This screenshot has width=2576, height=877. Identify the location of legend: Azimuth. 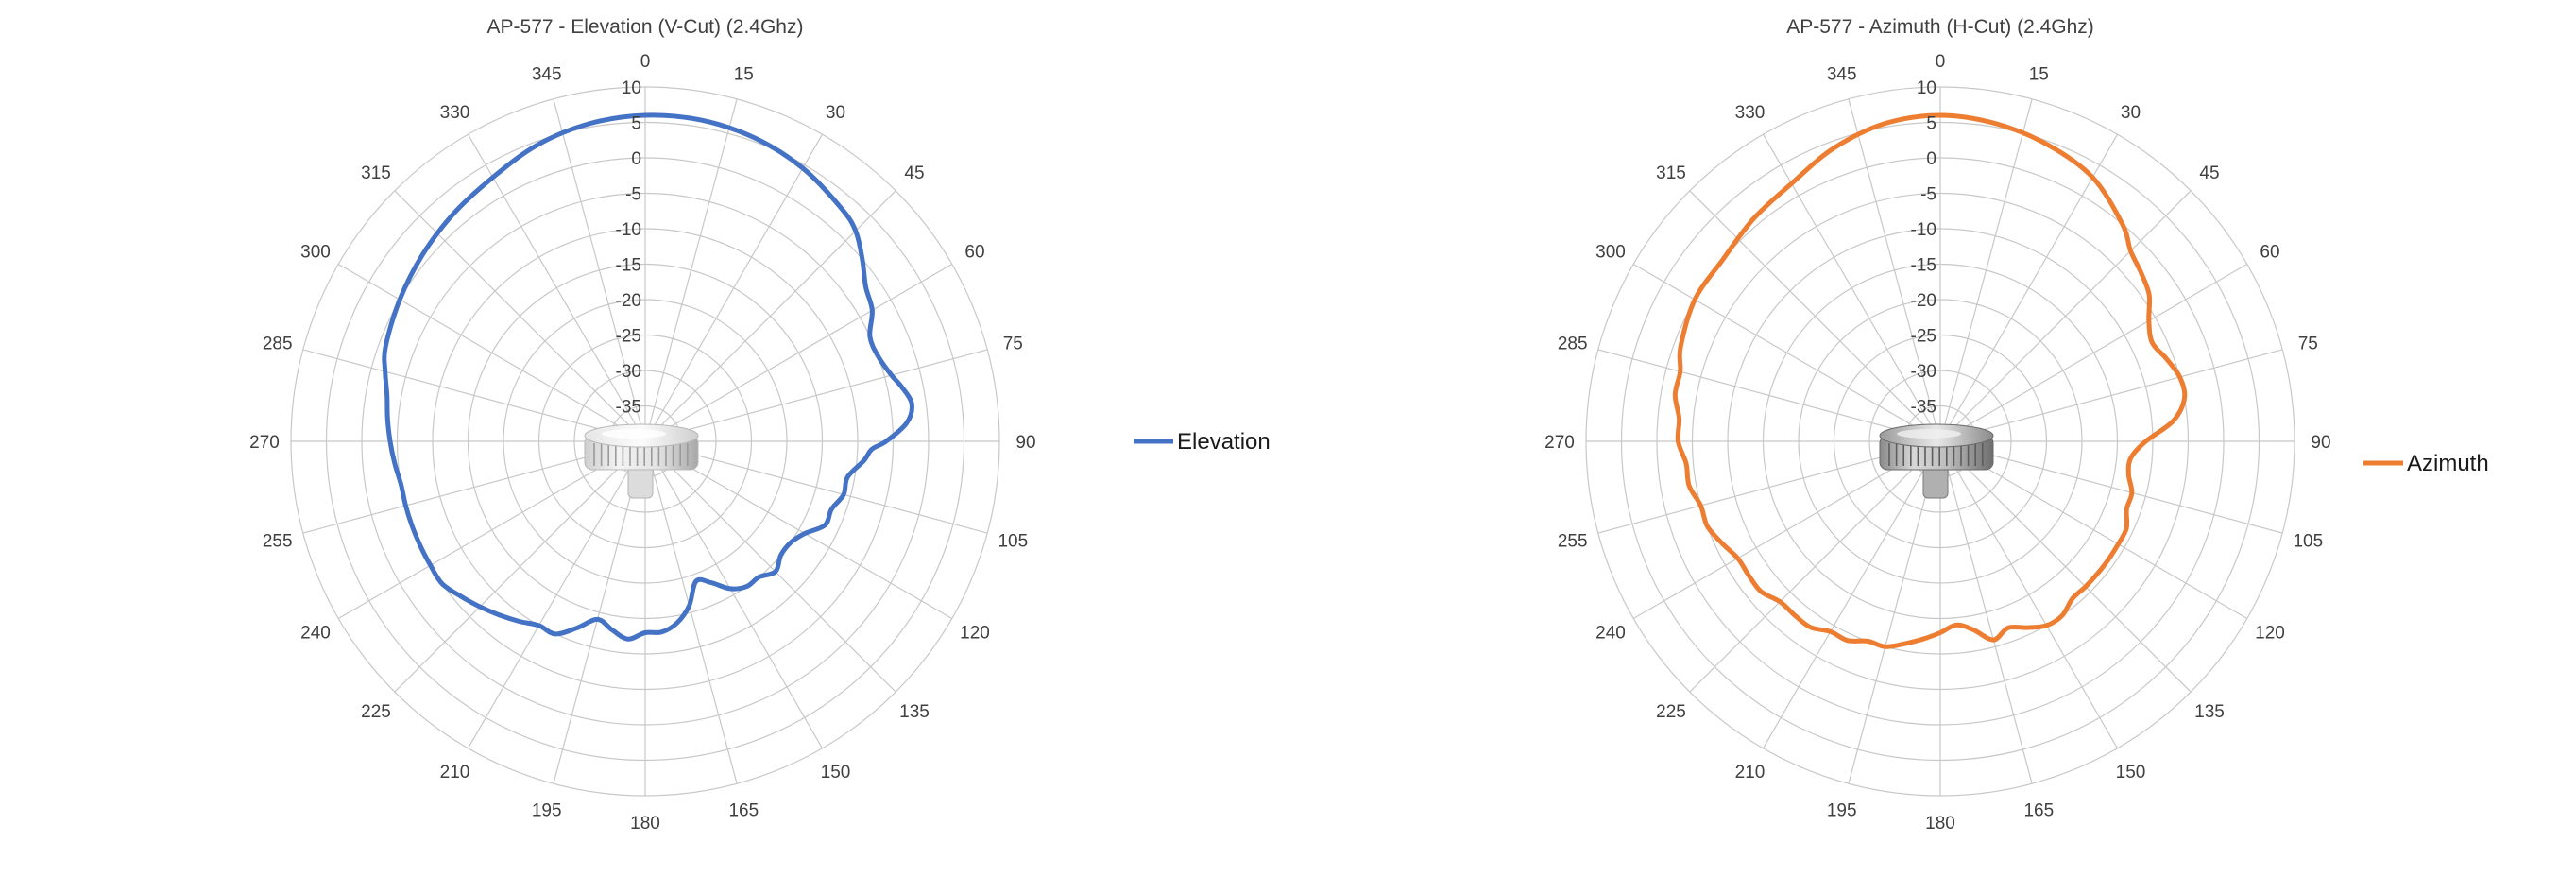
(2426, 463).